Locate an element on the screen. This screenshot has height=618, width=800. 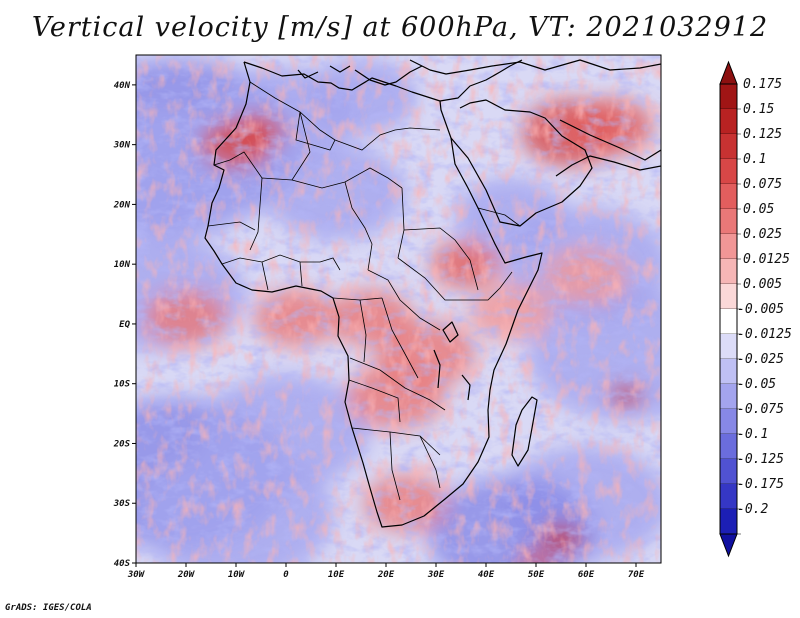
lon-tick-label: 60E is located at coordinates (586, 575).